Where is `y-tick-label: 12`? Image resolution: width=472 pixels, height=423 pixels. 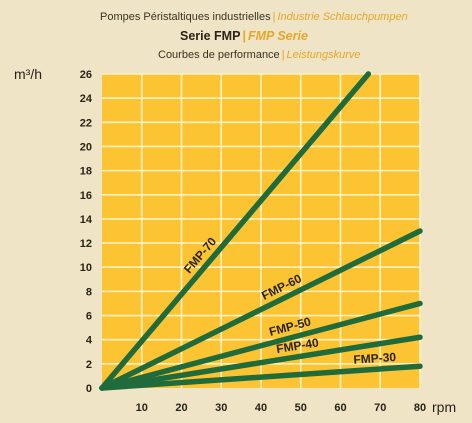 y-tick-label: 12 is located at coordinates (86, 244).